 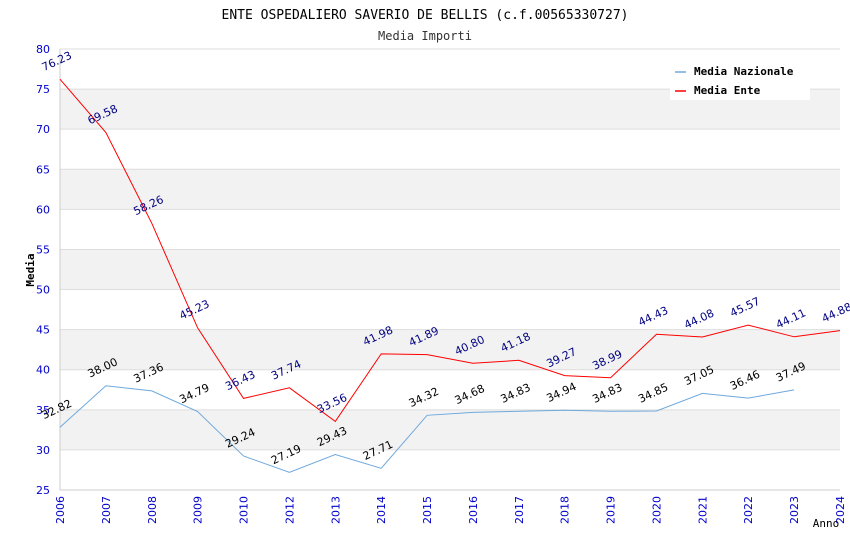 What do you see at coordinates (656, 510) in the screenshot?
I see `x-tick-label: 2020` at bounding box center [656, 510].